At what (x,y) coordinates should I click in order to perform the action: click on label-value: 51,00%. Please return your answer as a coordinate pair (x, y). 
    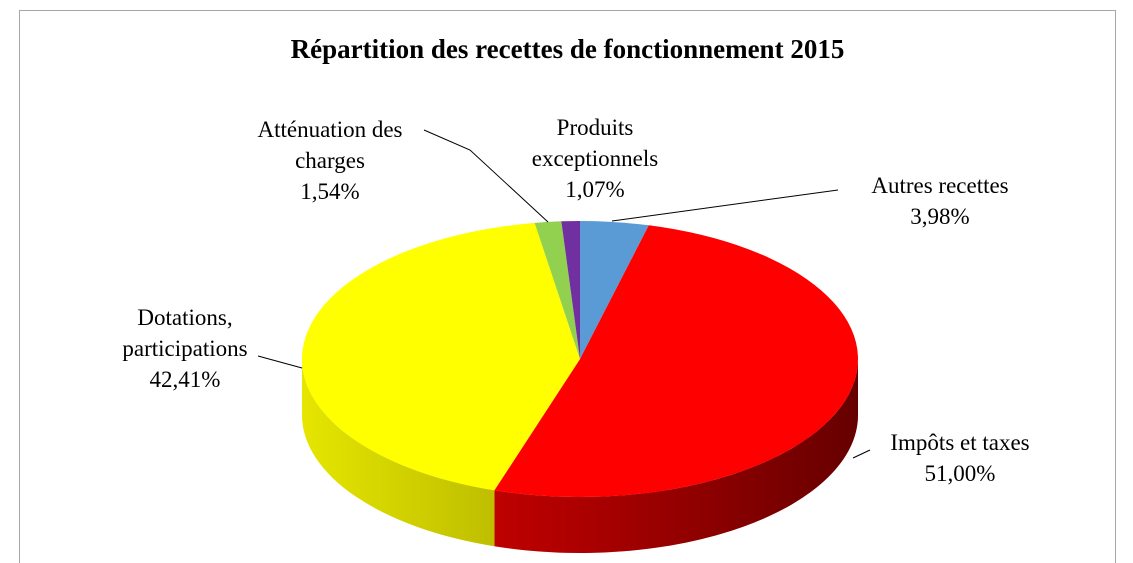
    Looking at the image, I should click on (960, 473).